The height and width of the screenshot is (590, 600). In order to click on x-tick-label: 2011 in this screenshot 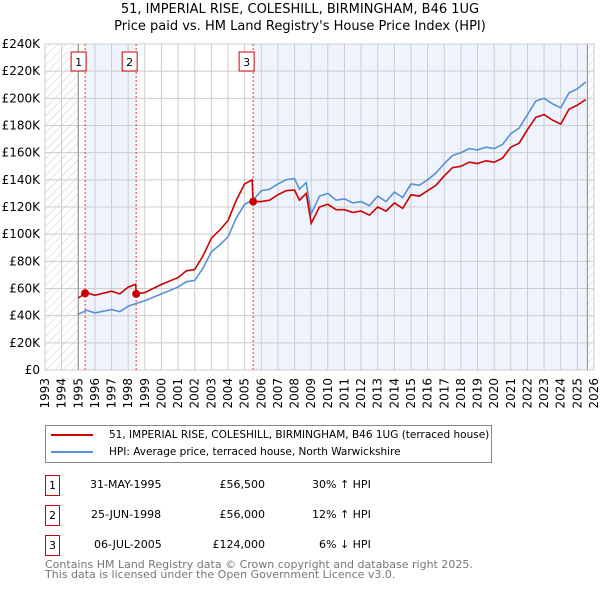, I will do `click(344, 393)`.